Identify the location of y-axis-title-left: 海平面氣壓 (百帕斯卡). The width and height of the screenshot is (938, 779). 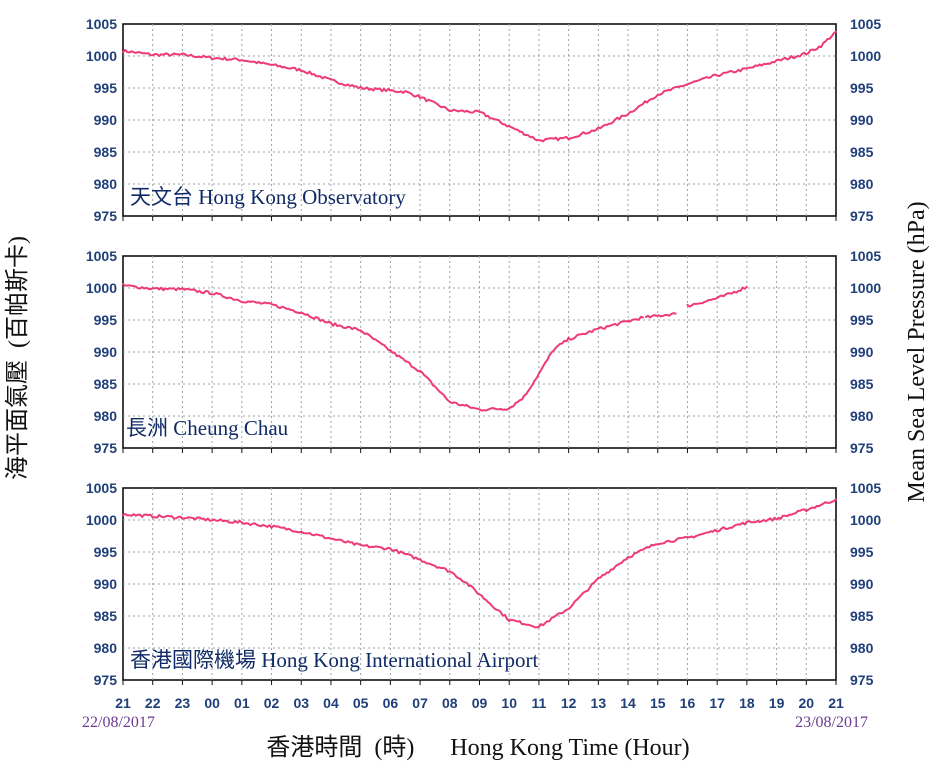
(17, 358).